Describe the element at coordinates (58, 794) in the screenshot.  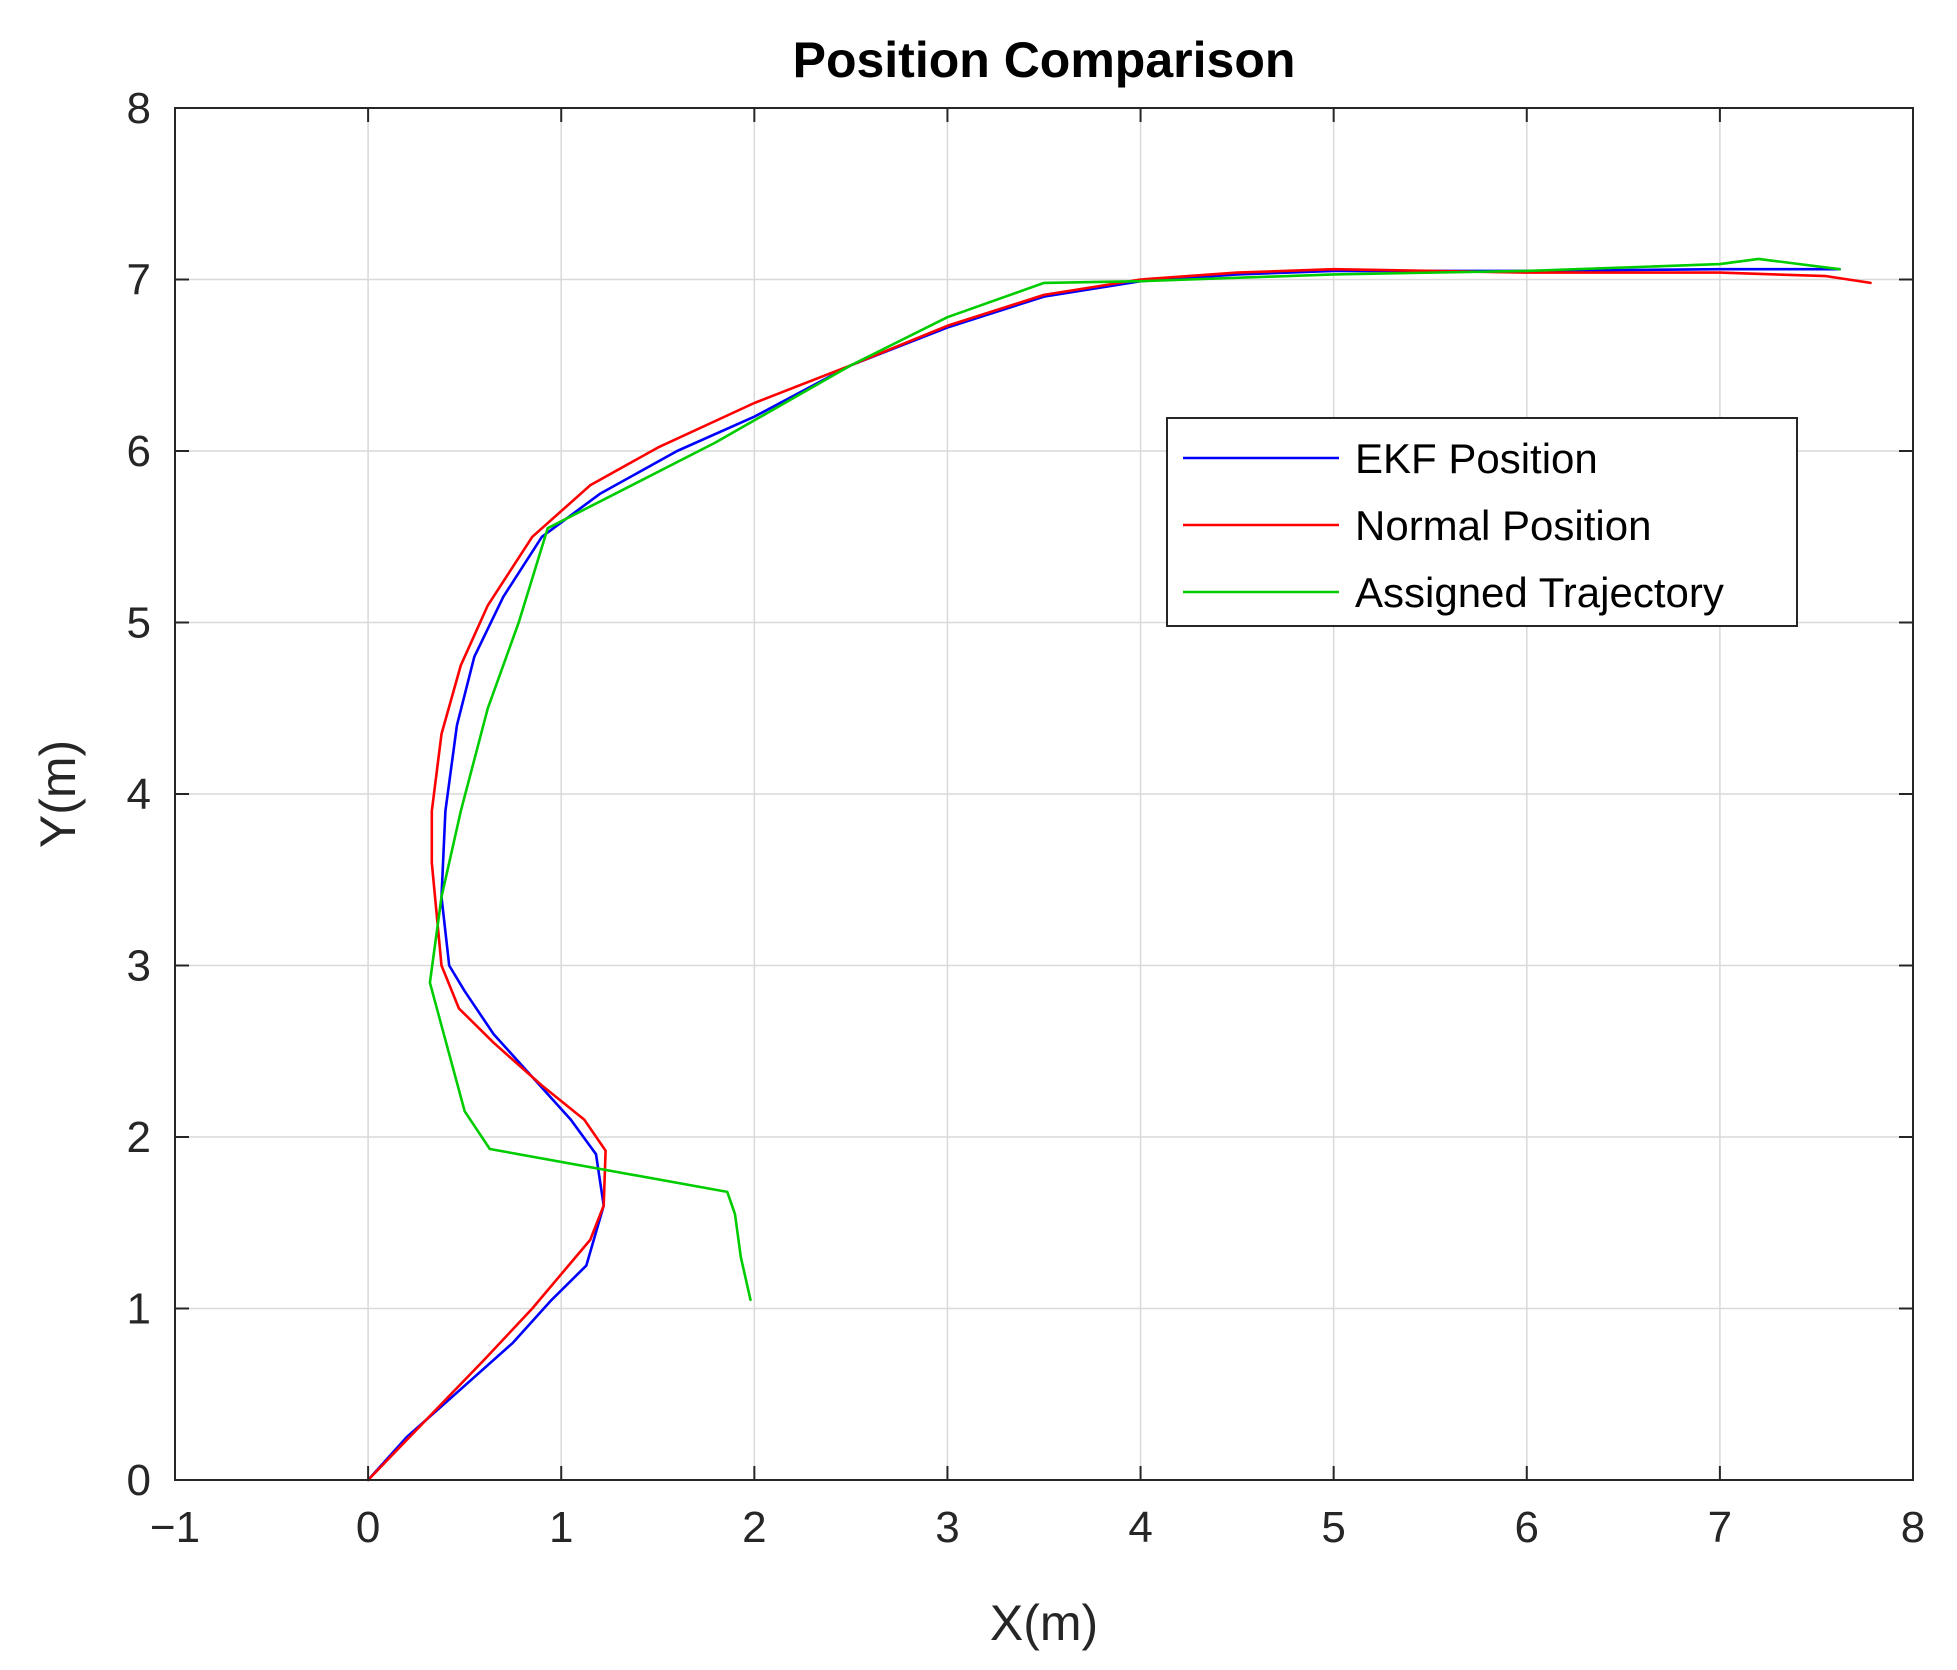
I see `y-axis-label: Y(m)` at that location.